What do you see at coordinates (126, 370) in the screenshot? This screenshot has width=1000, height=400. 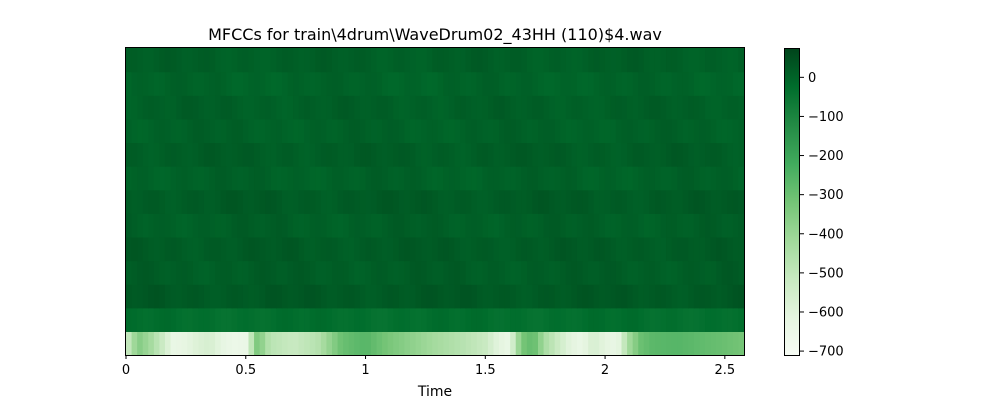 I see `x-tick-label: 0` at bounding box center [126, 370].